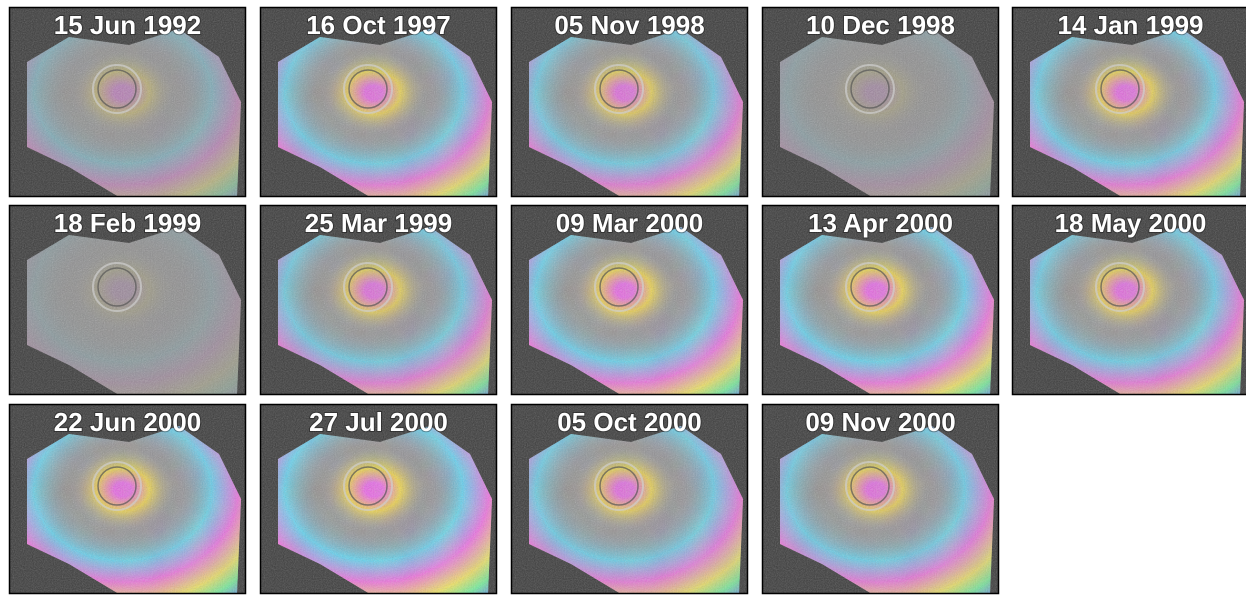  What do you see at coordinates (880, 25) in the screenshot?
I see `panel-date-label: 10 Dec 1998` at bounding box center [880, 25].